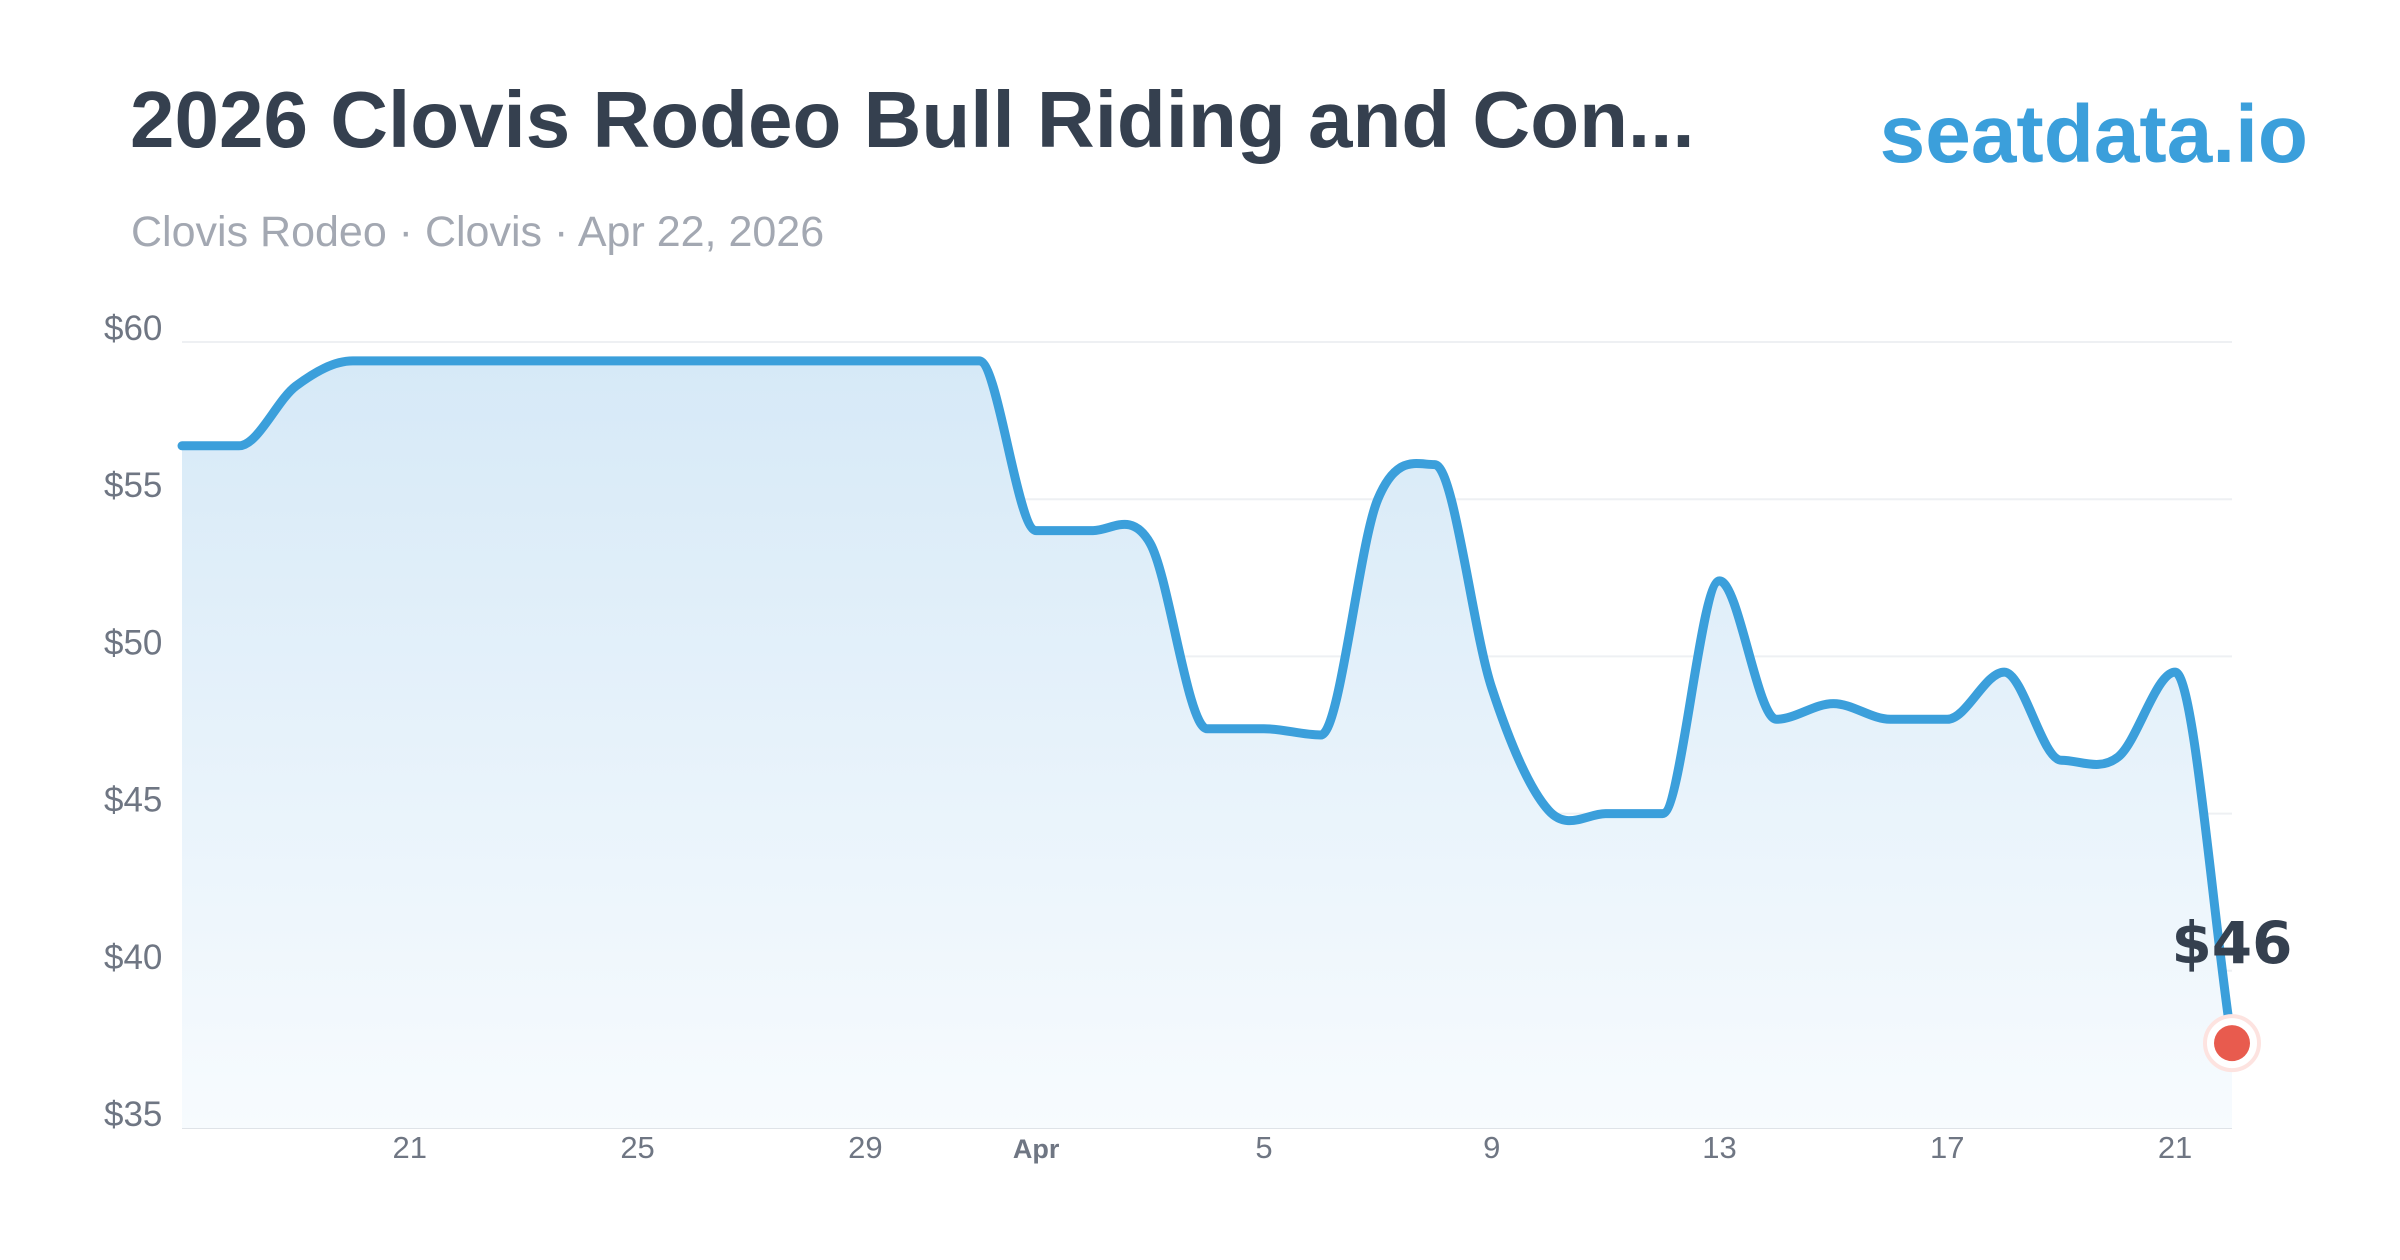 The height and width of the screenshot is (1260, 2400). I want to click on last-price-marker-layer: $46, so click(2232, 991).